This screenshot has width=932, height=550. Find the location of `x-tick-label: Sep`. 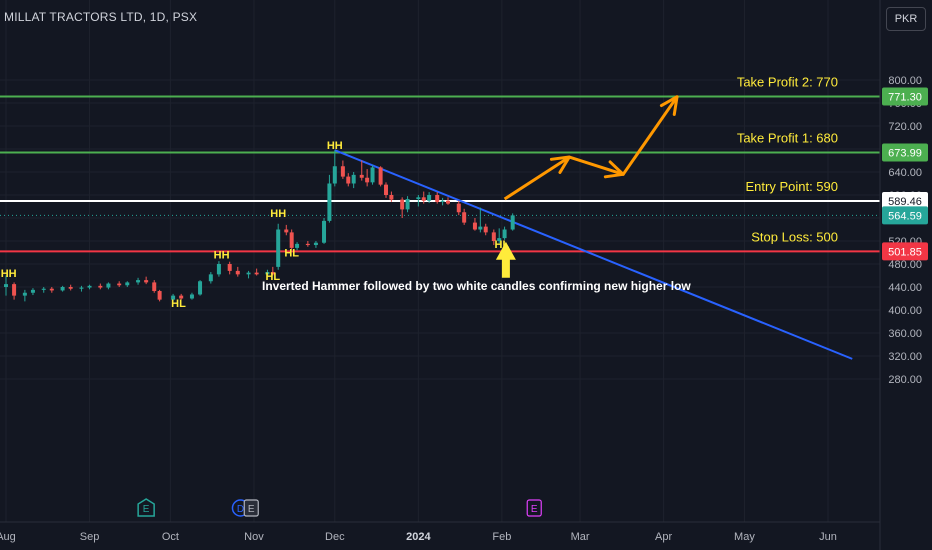

x-tick-label: Sep is located at coordinates (90, 537).